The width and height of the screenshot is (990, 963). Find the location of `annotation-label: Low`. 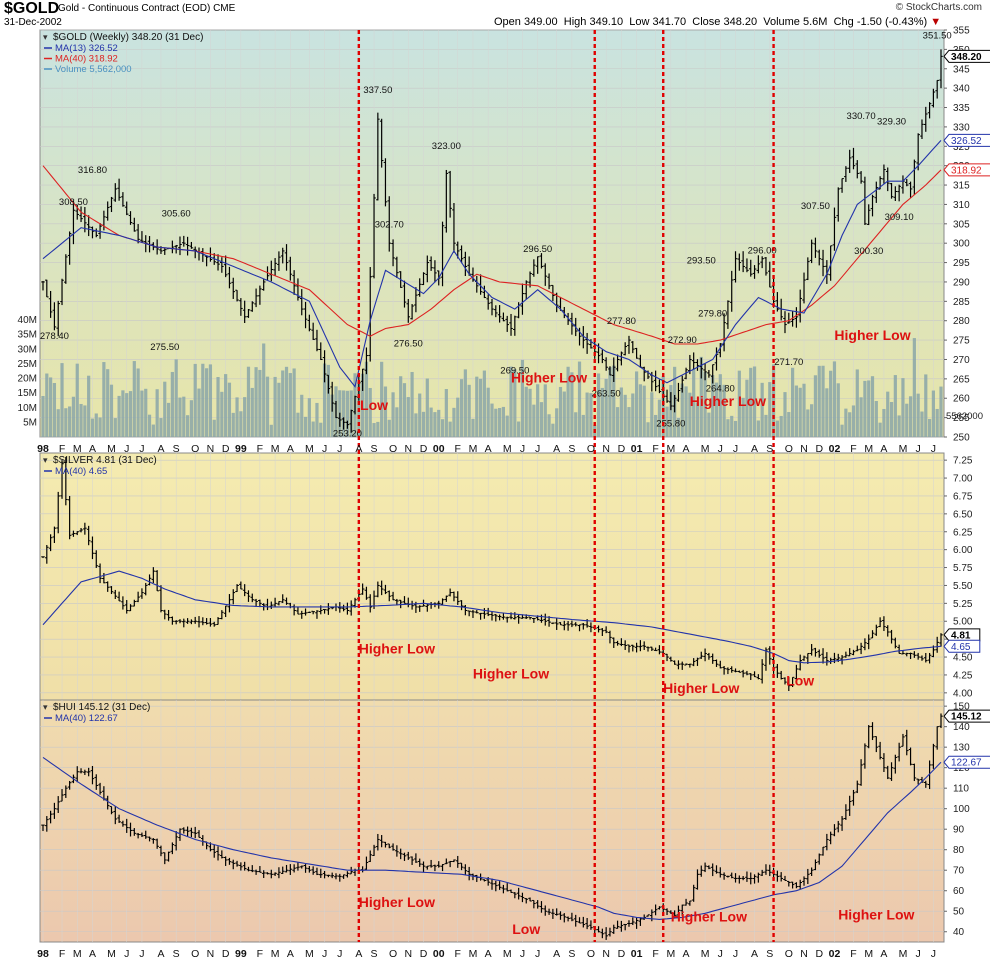

annotation-label: Low is located at coordinates (526, 929).